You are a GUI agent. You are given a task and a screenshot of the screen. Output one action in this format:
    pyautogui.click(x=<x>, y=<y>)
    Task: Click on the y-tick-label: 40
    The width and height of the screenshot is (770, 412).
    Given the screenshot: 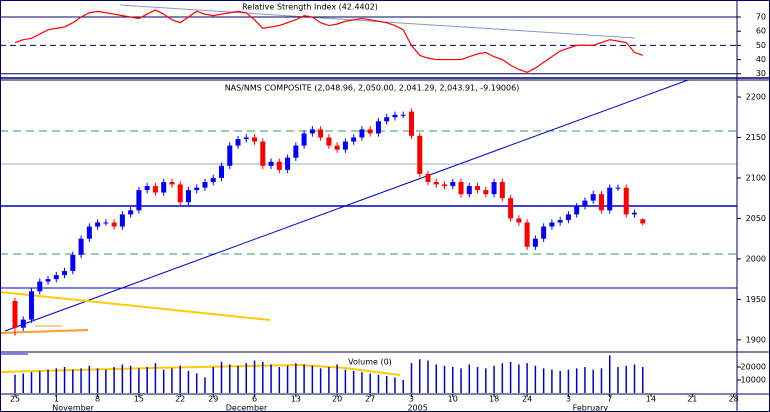 What is the action you would take?
    pyautogui.click(x=761, y=59)
    